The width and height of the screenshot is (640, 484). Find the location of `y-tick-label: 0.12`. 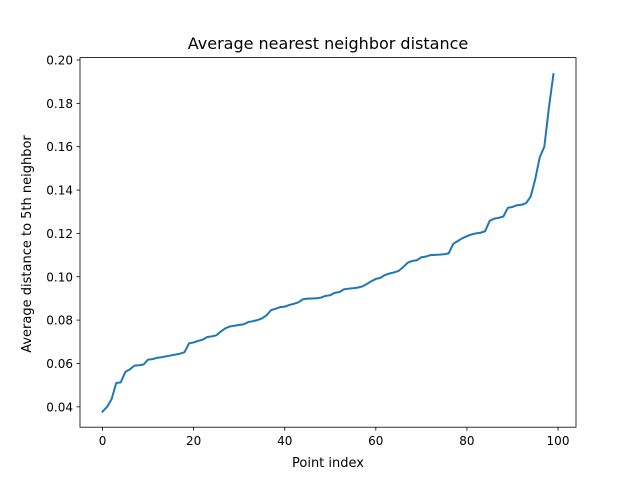

y-tick-label: 0.12 is located at coordinates (59, 234).